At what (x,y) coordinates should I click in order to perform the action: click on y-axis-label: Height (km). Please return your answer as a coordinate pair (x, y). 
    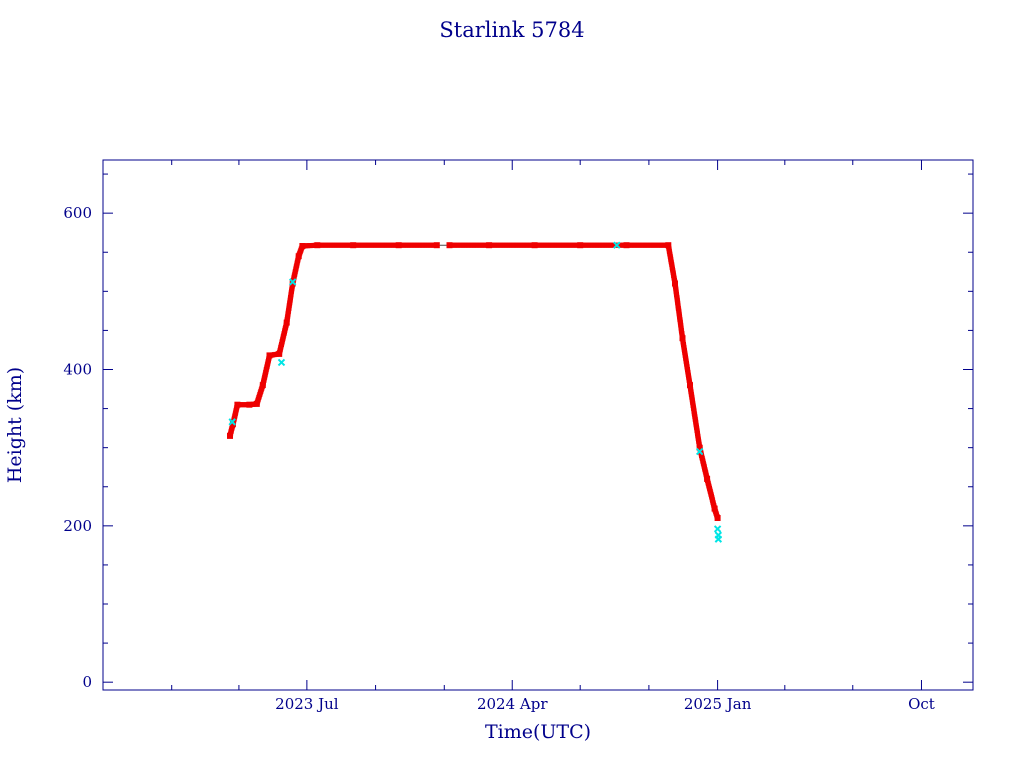
    Looking at the image, I should click on (15, 425).